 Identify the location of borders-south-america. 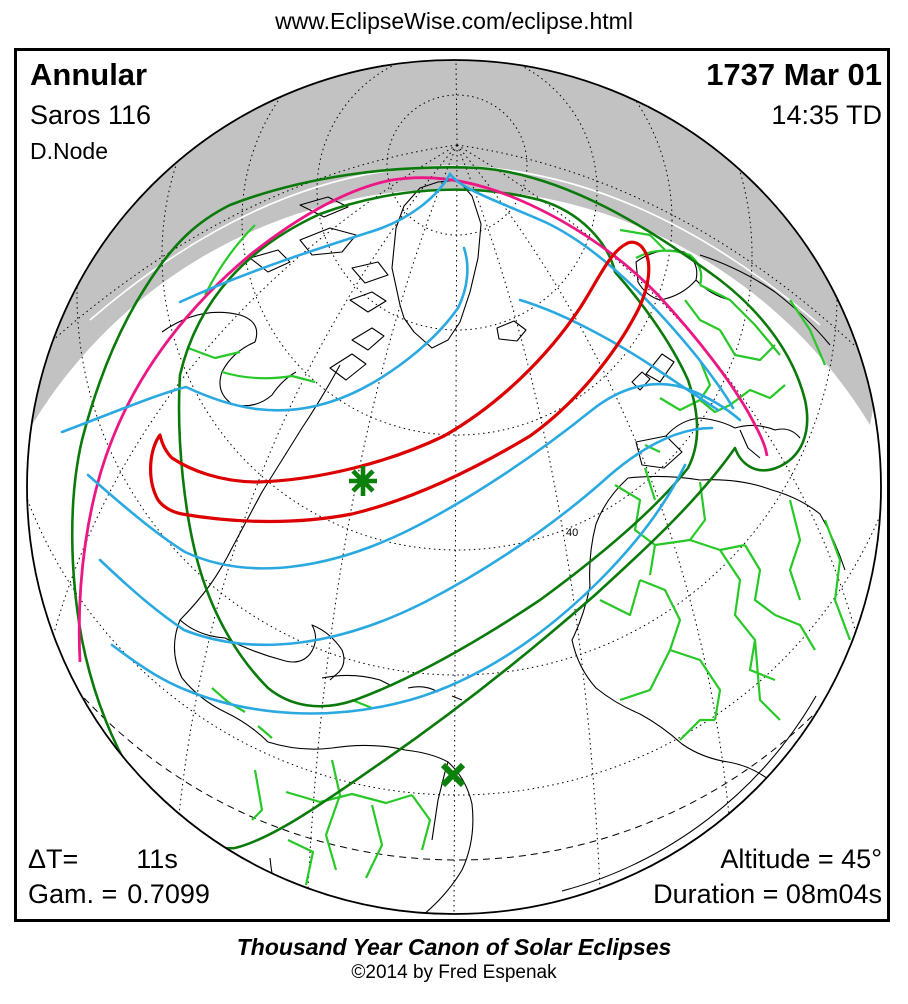
(341, 822).